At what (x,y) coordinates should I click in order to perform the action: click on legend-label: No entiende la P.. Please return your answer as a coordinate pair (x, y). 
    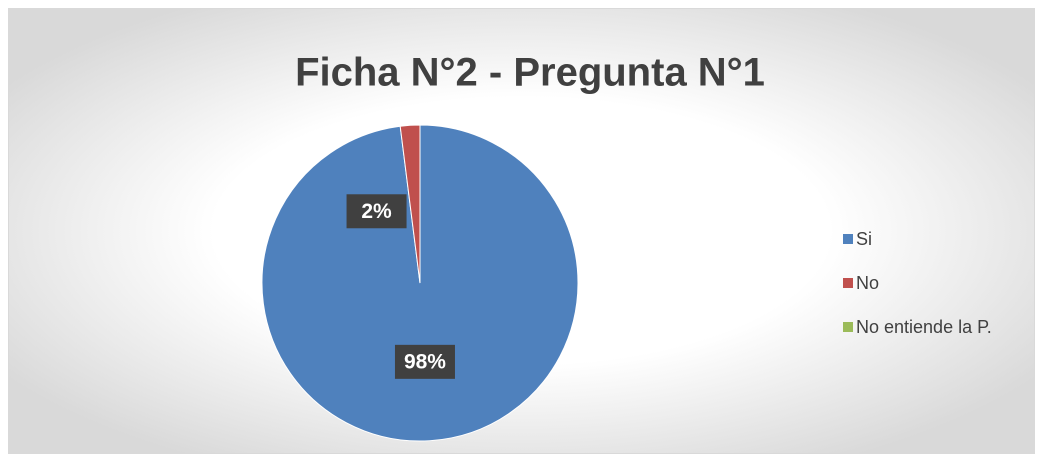
    Looking at the image, I should click on (924, 327).